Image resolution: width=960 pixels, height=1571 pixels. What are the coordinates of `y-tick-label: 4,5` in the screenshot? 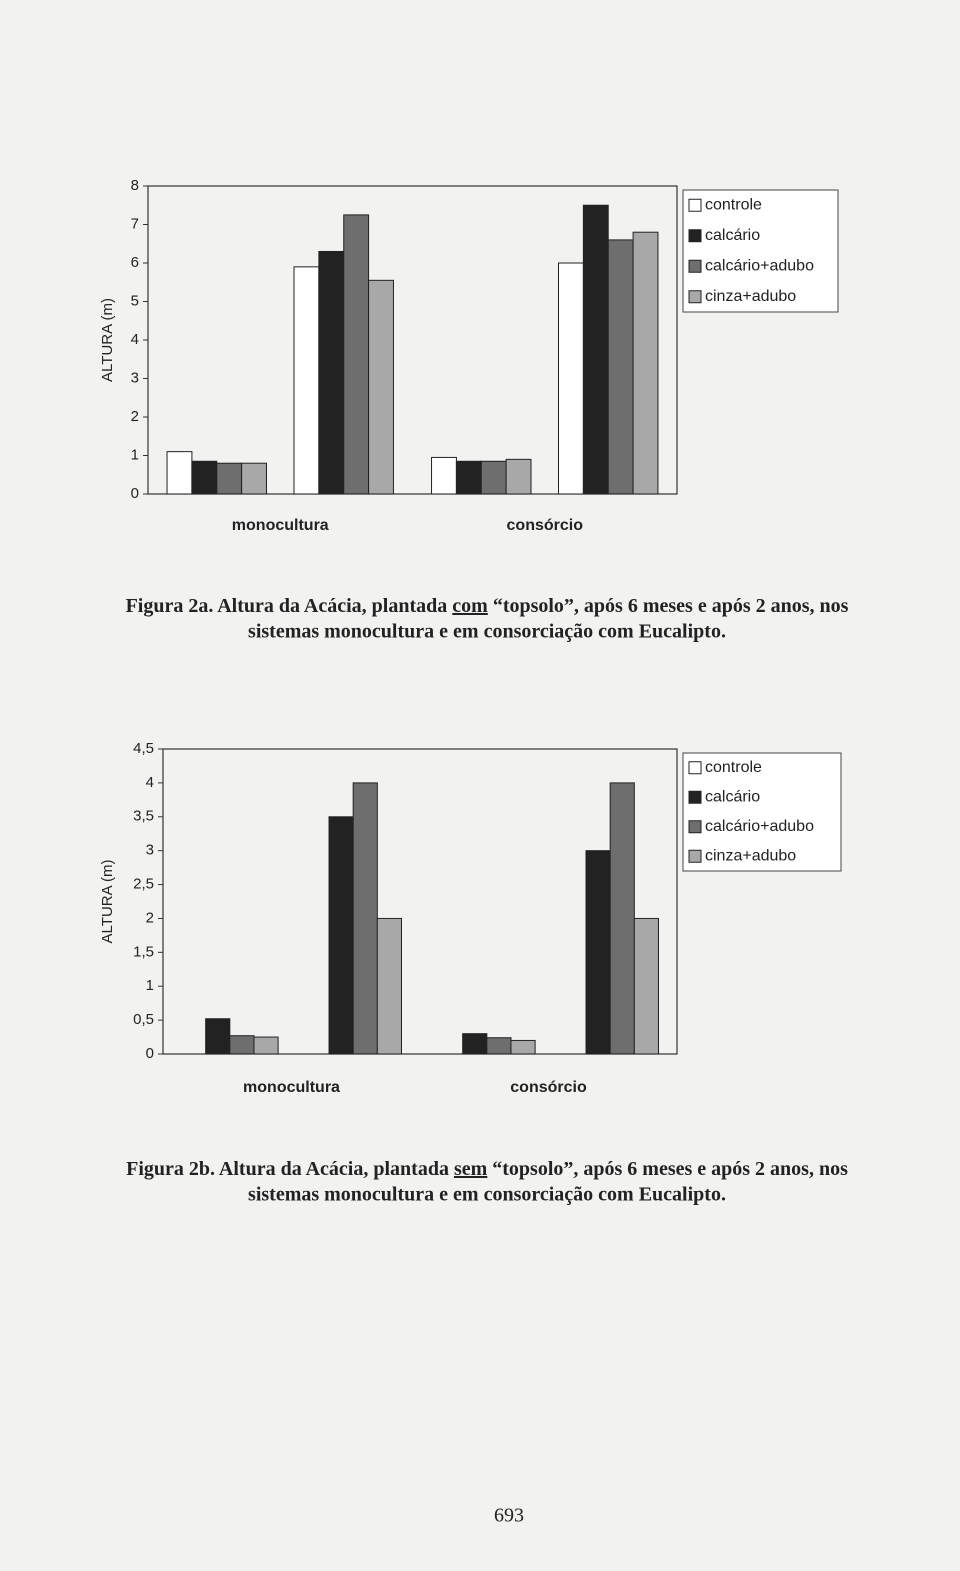 It's located at (143, 748).